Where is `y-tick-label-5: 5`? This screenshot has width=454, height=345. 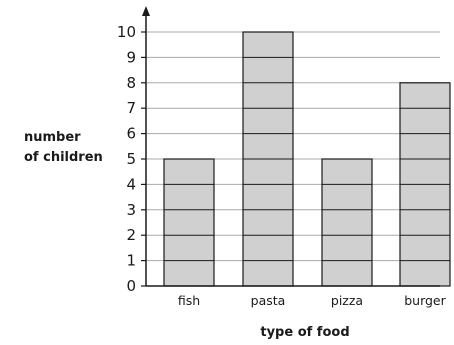
y-tick-label-5: 5 is located at coordinates (131, 159).